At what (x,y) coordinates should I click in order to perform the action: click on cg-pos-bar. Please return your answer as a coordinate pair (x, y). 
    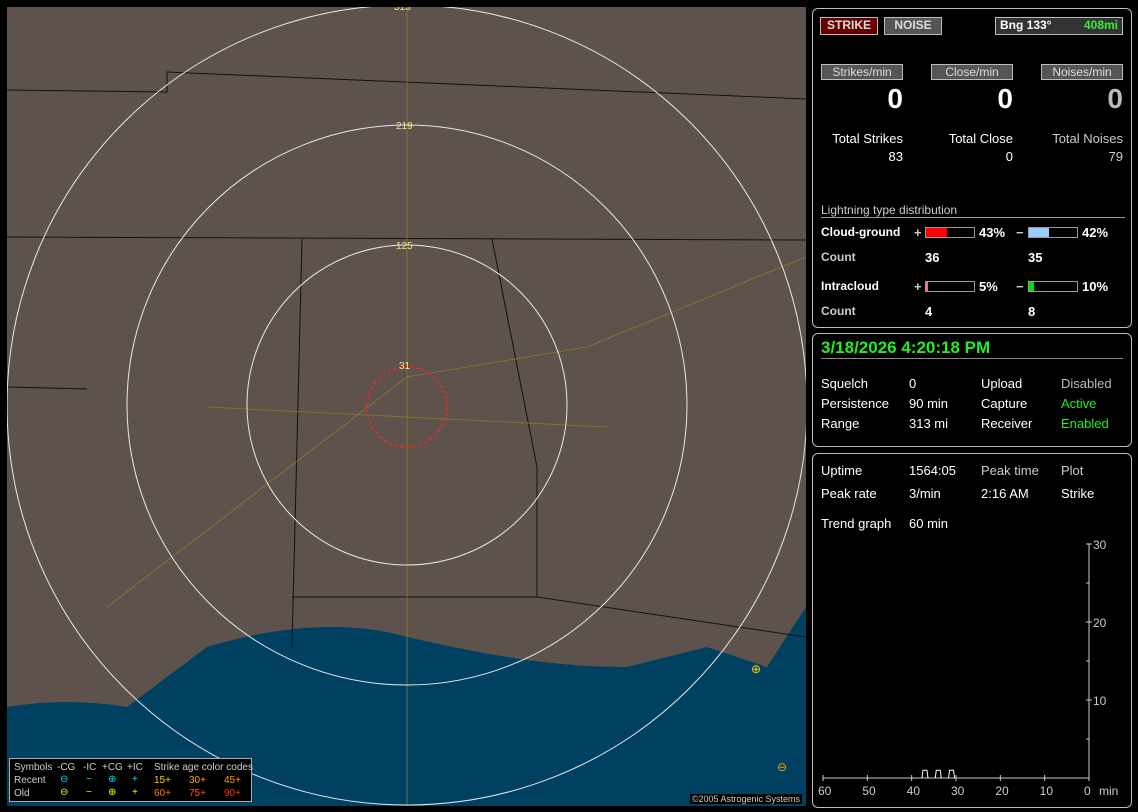
    Looking at the image, I should click on (950, 232).